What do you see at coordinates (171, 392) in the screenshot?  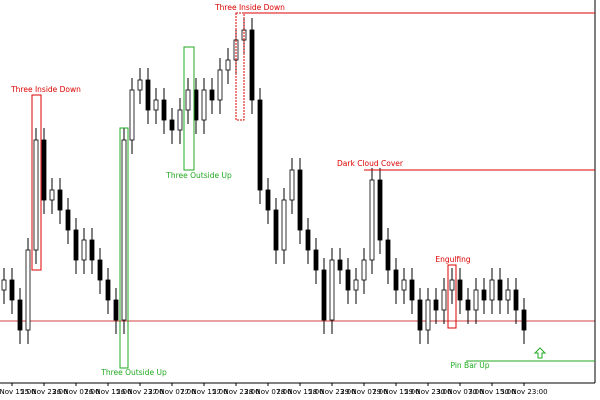 I see `x-tick-label: 27 Nov 07:00` at bounding box center [171, 392].